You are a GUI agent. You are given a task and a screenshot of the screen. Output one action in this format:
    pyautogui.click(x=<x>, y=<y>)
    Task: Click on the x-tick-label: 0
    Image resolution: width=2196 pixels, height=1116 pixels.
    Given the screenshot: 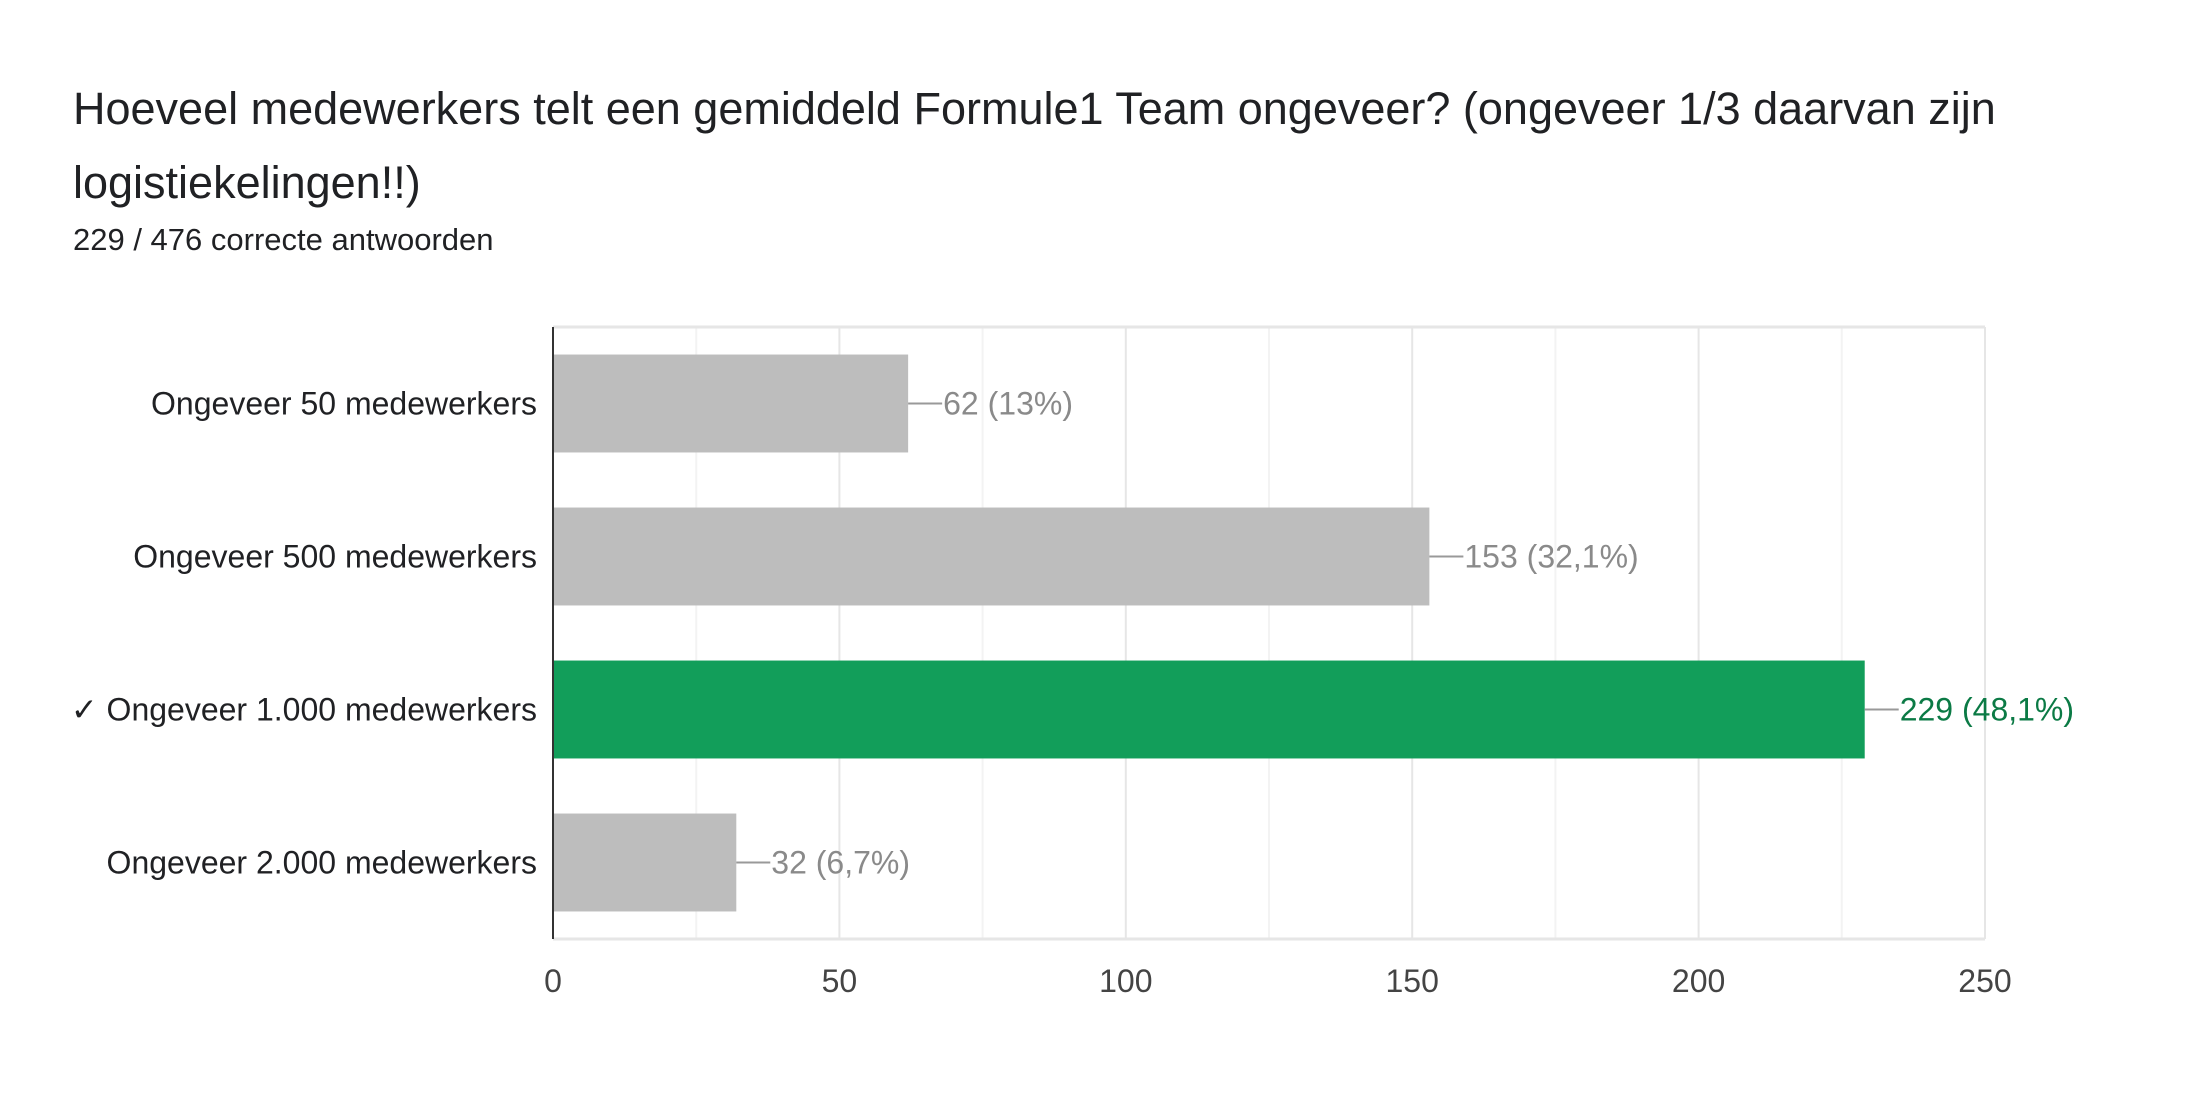 What is the action you would take?
    pyautogui.click(x=553, y=981)
    